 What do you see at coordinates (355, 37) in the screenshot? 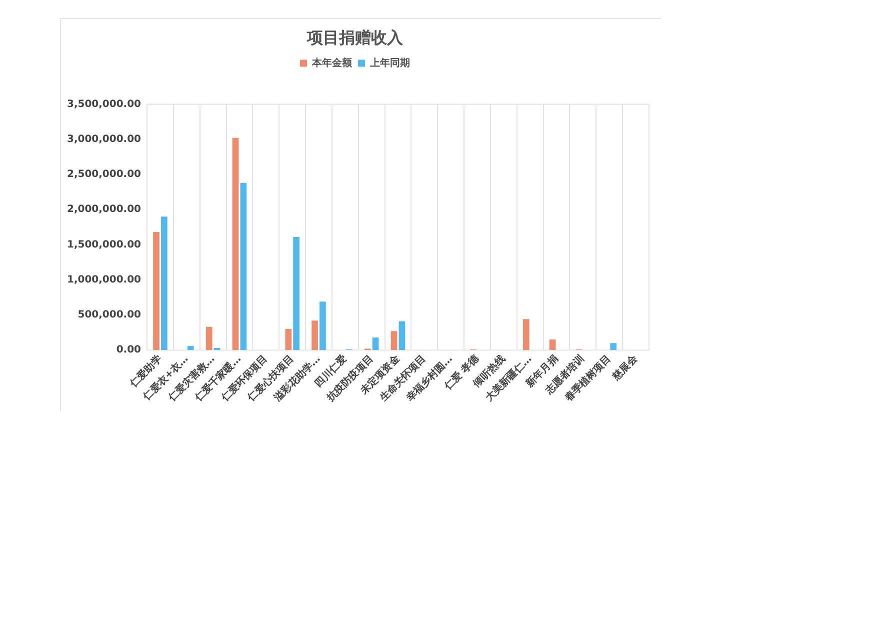
I see `chart-title: 项目捐赠收入` at bounding box center [355, 37].